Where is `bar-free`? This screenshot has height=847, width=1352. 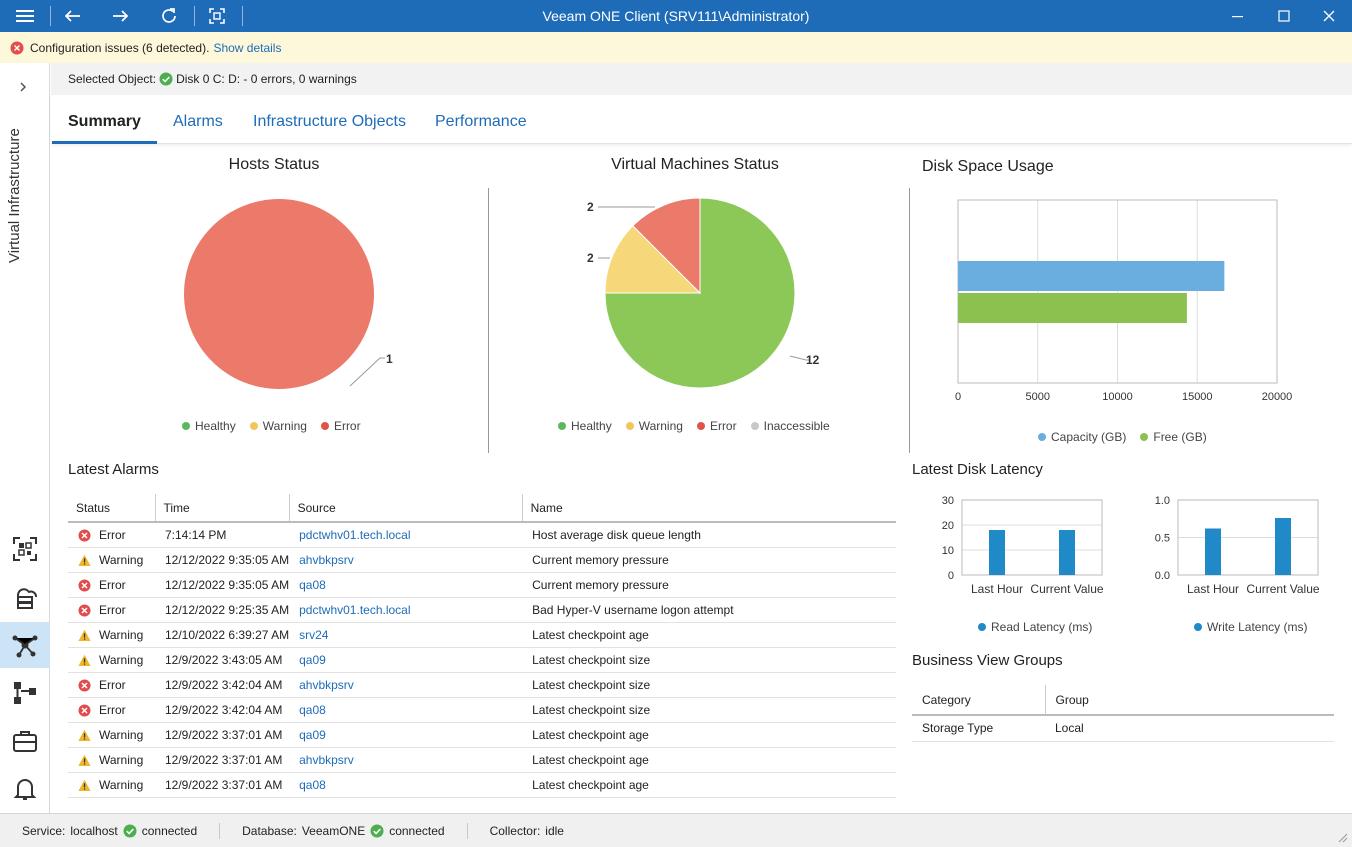
bar-free is located at coordinates (1072, 308).